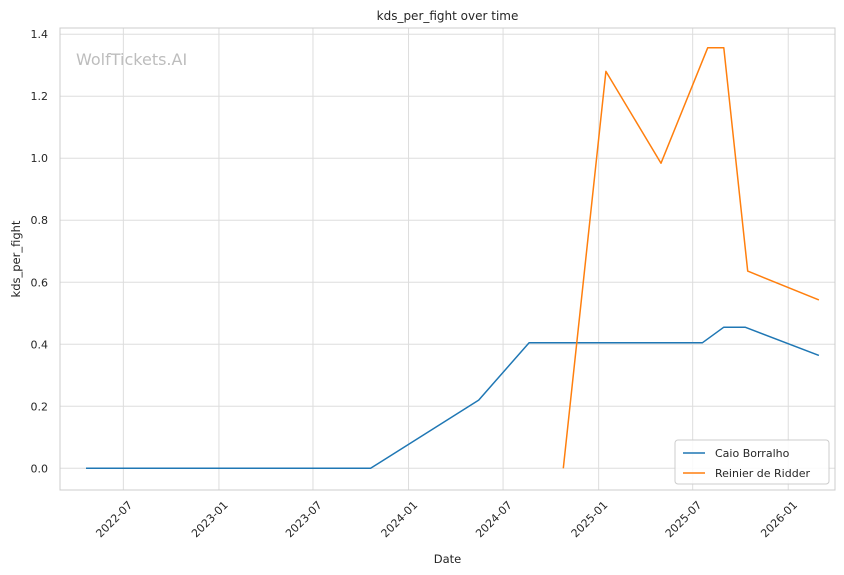 Image resolution: width=844 pixels, height=575 pixels. I want to click on y-tick-label: 0.8, so click(40, 220).